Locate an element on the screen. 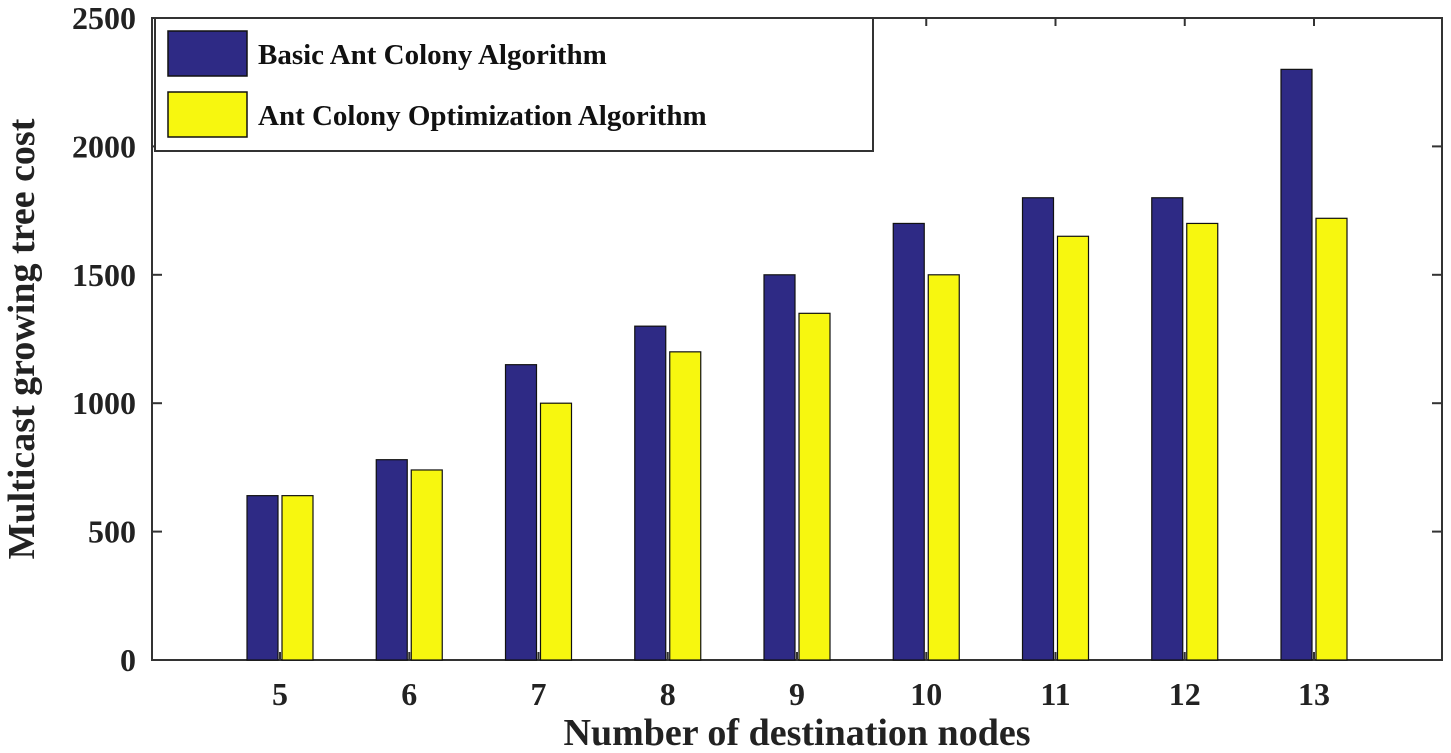 The width and height of the screenshot is (1451, 753). x-tick-label: 13 is located at coordinates (1314, 694).